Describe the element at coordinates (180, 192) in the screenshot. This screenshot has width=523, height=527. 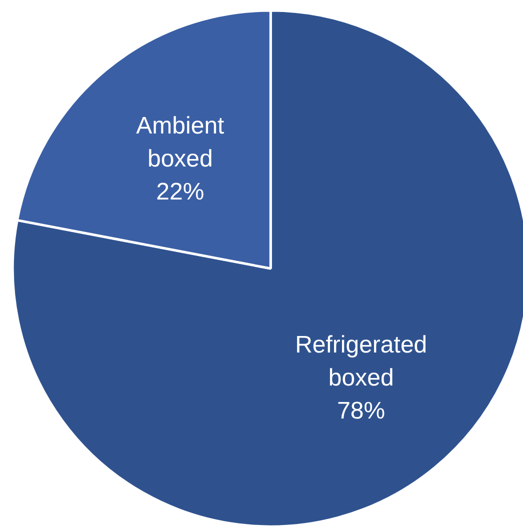
I see `data-label: 22%` at that location.